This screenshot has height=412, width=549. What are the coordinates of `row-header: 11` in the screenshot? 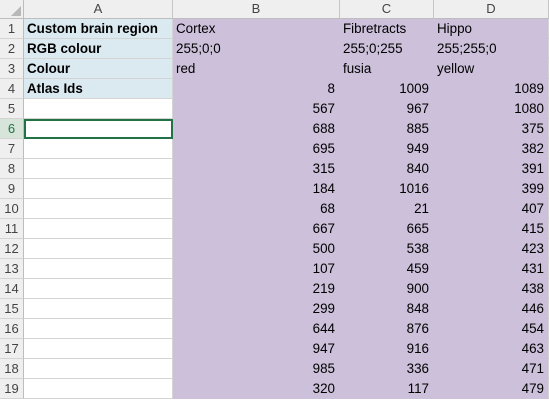 It's located at (12, 229).